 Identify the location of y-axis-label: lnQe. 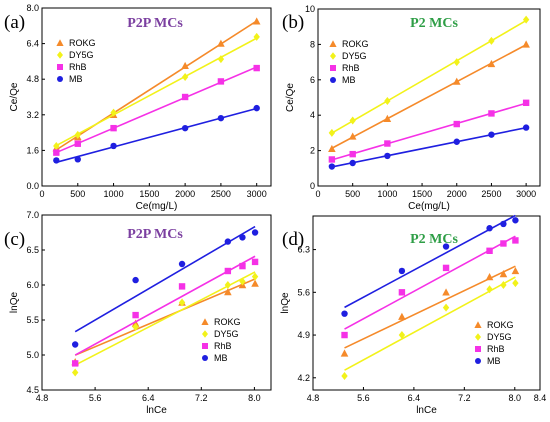
(14, 303).